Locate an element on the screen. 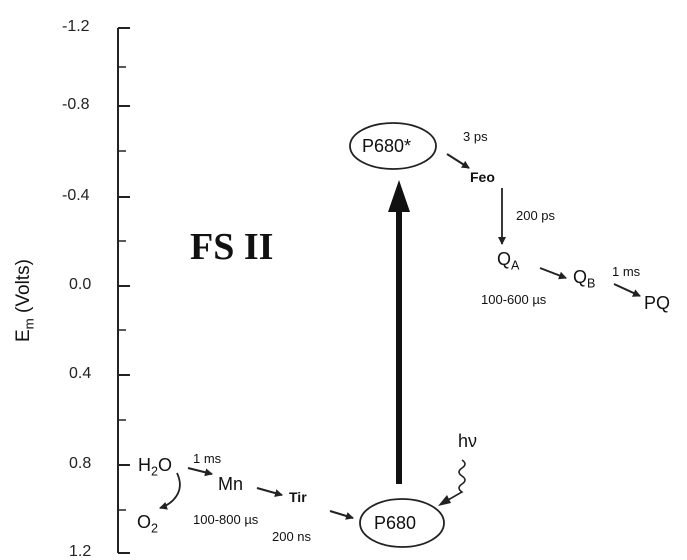 This screenshot has width=687, height=560. hv-label: hν is located at coordinates (468, 441).